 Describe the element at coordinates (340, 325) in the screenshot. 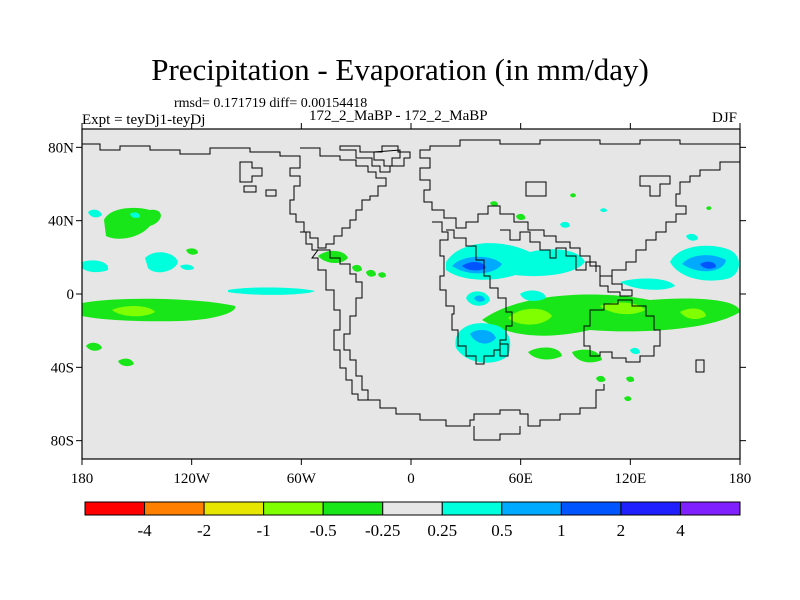

I see `coastline-south-america` at that location.